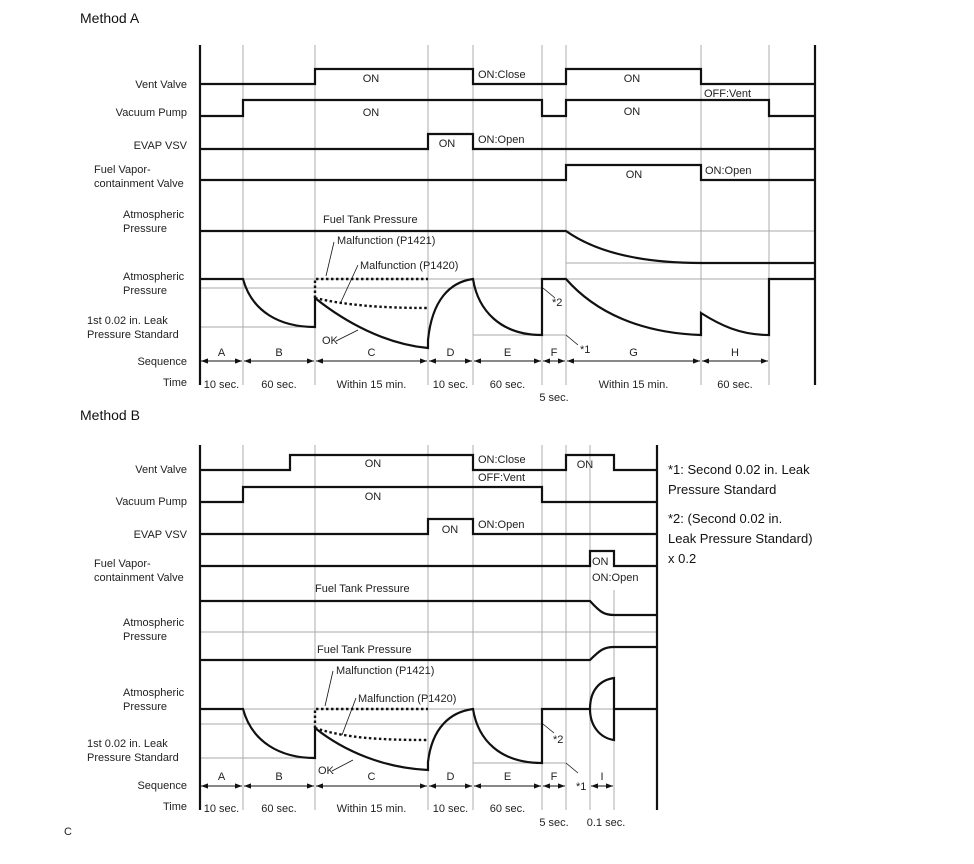 This screenshot has height=864, width=974. I want to click on label-vent-valve: Vent Valve, so click(161, 470).